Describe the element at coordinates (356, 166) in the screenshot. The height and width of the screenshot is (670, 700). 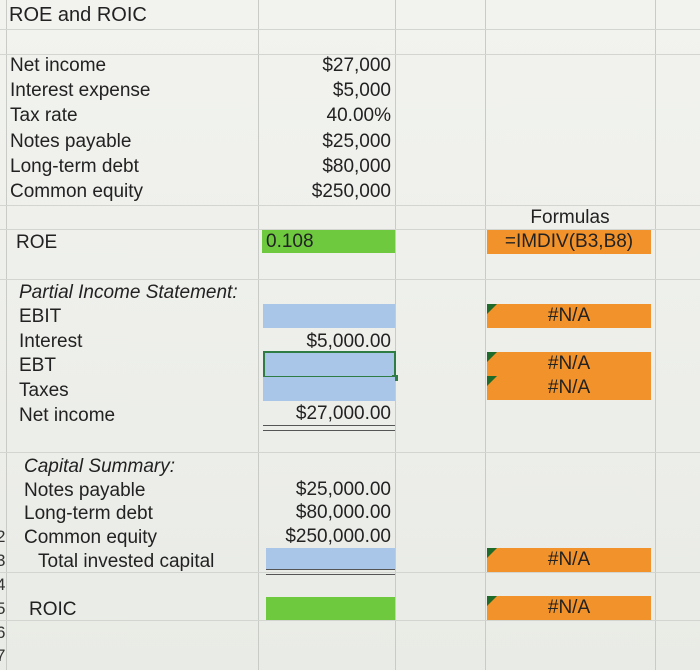
I see `value-long-term-debt: $80,000` at that location.